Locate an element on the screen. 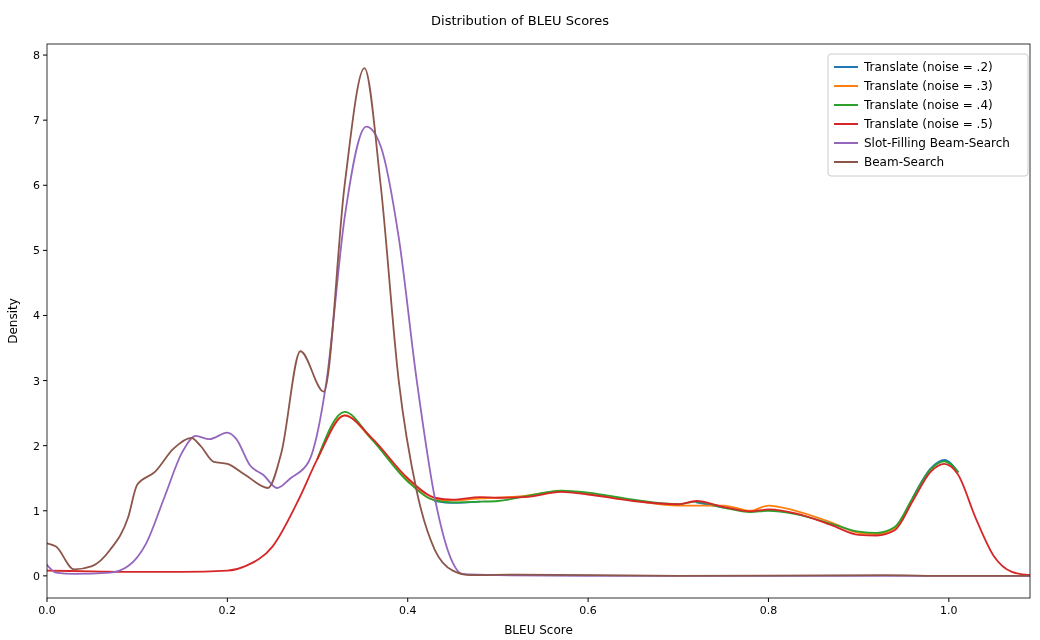  y-tick-label: 8 is located at coordinates (36, 56).